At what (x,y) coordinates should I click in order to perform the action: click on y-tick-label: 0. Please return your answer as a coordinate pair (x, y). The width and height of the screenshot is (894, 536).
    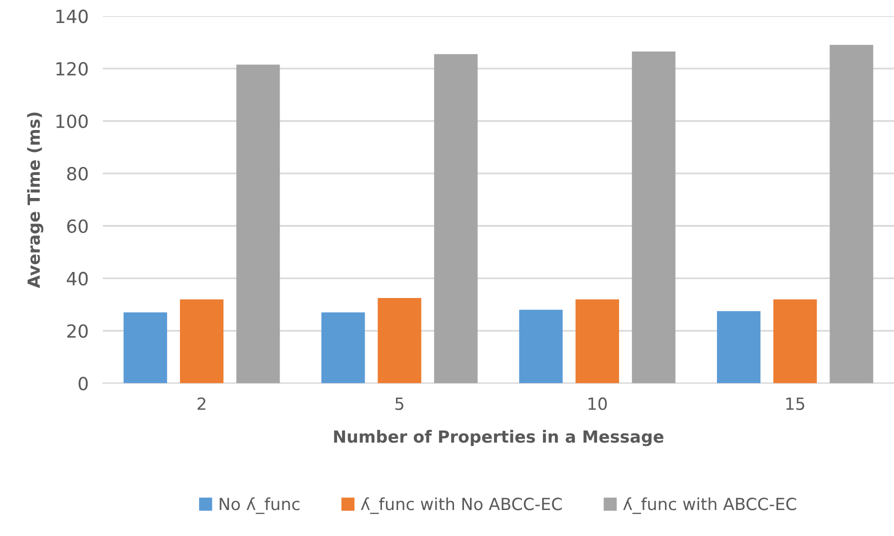
    Looking at the image, I should click on (83, 383).